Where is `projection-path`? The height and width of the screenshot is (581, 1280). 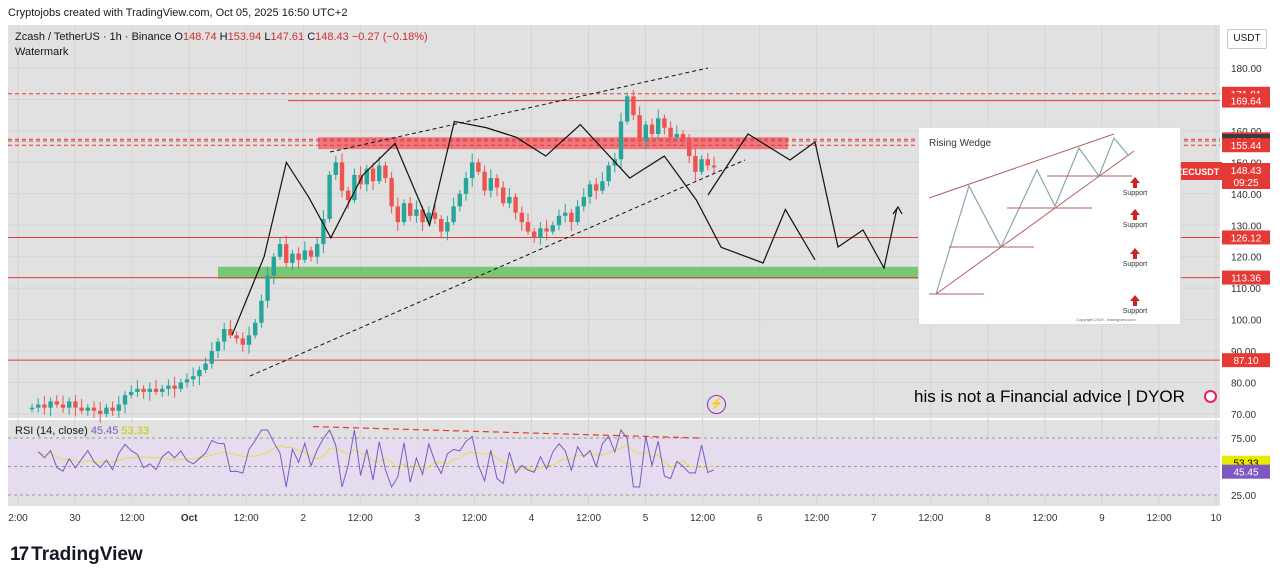 projection-path is located at coordinates (802, 201).